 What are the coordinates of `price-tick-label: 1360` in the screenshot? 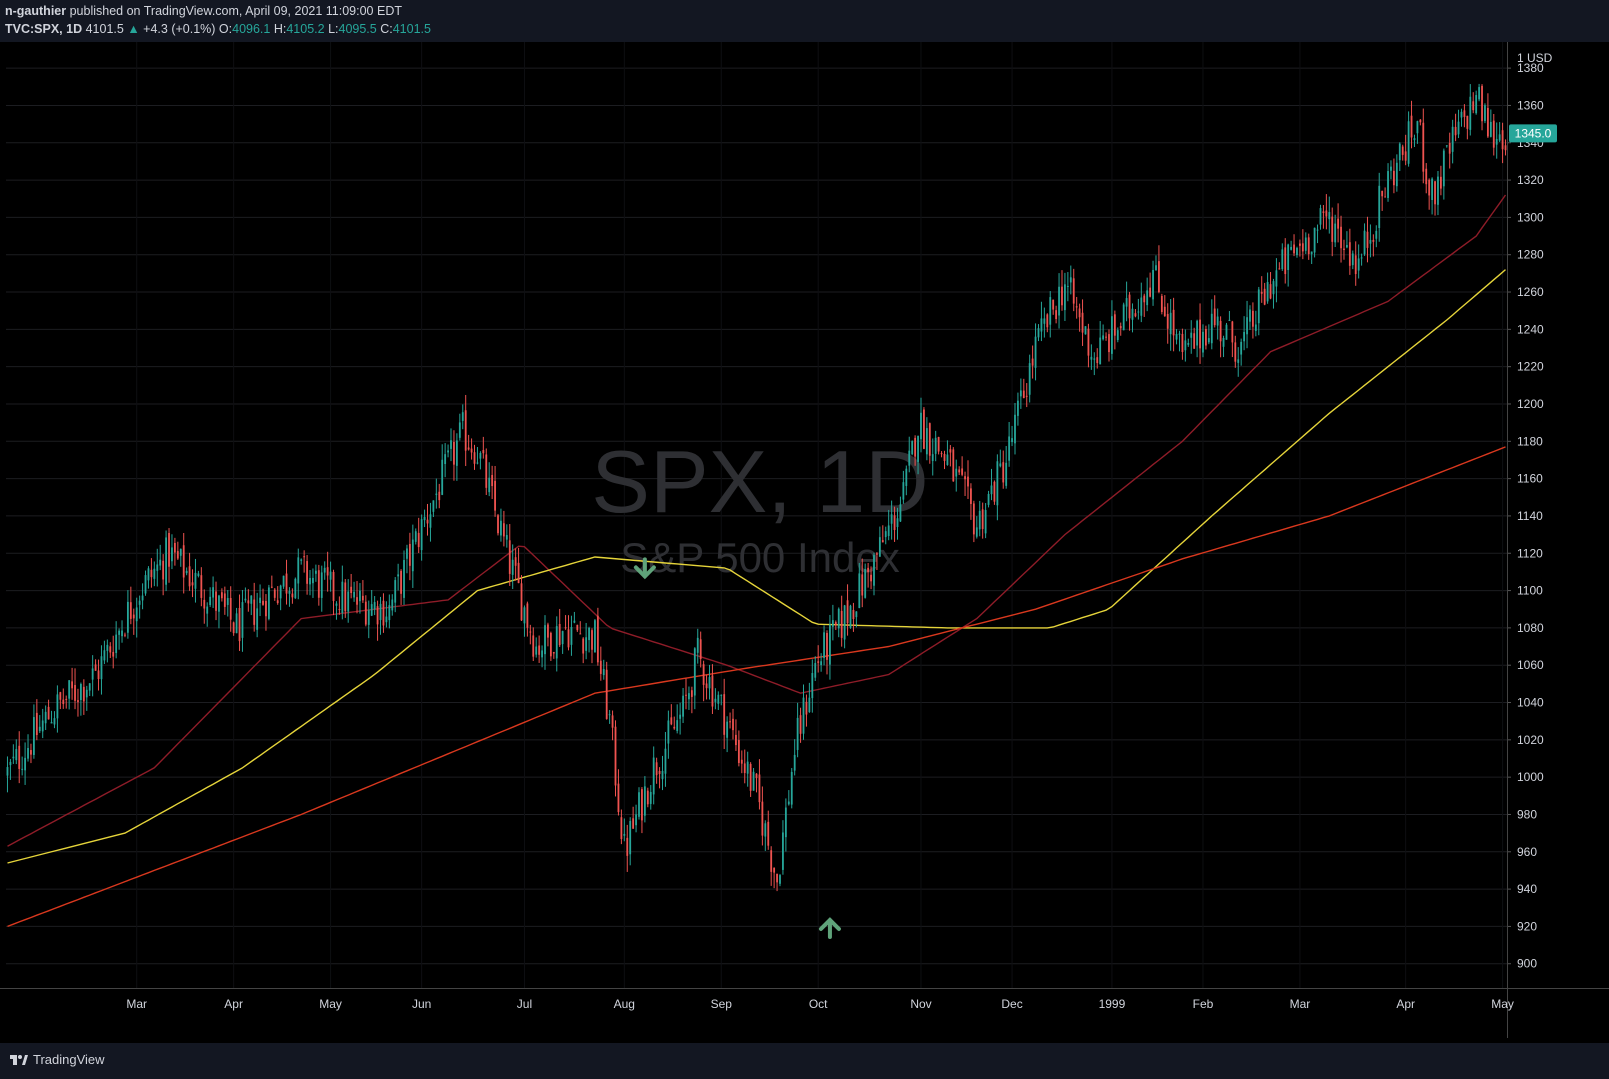 It's located at (1530, 105).